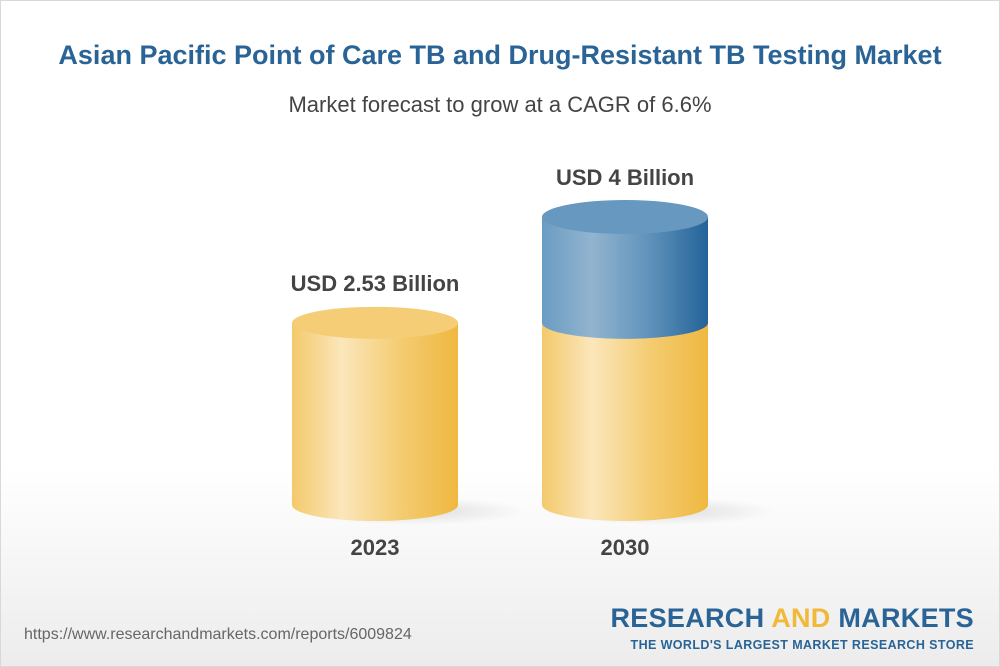  I want to click on category-label: 2023, so click(375, 547).